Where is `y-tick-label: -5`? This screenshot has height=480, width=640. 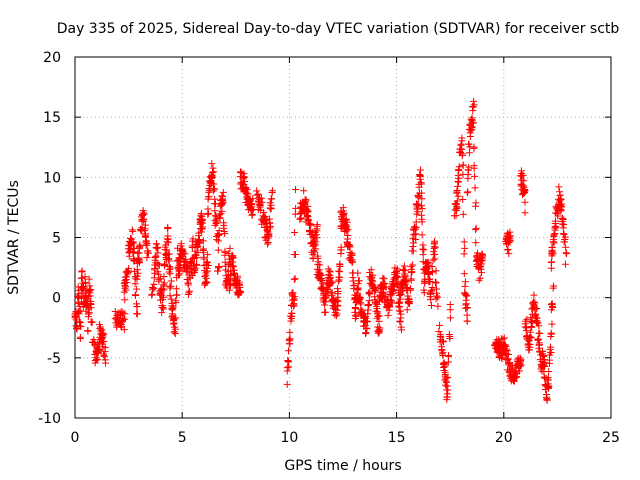
y-tick-label: -5 is located at coordinates (54, 359).